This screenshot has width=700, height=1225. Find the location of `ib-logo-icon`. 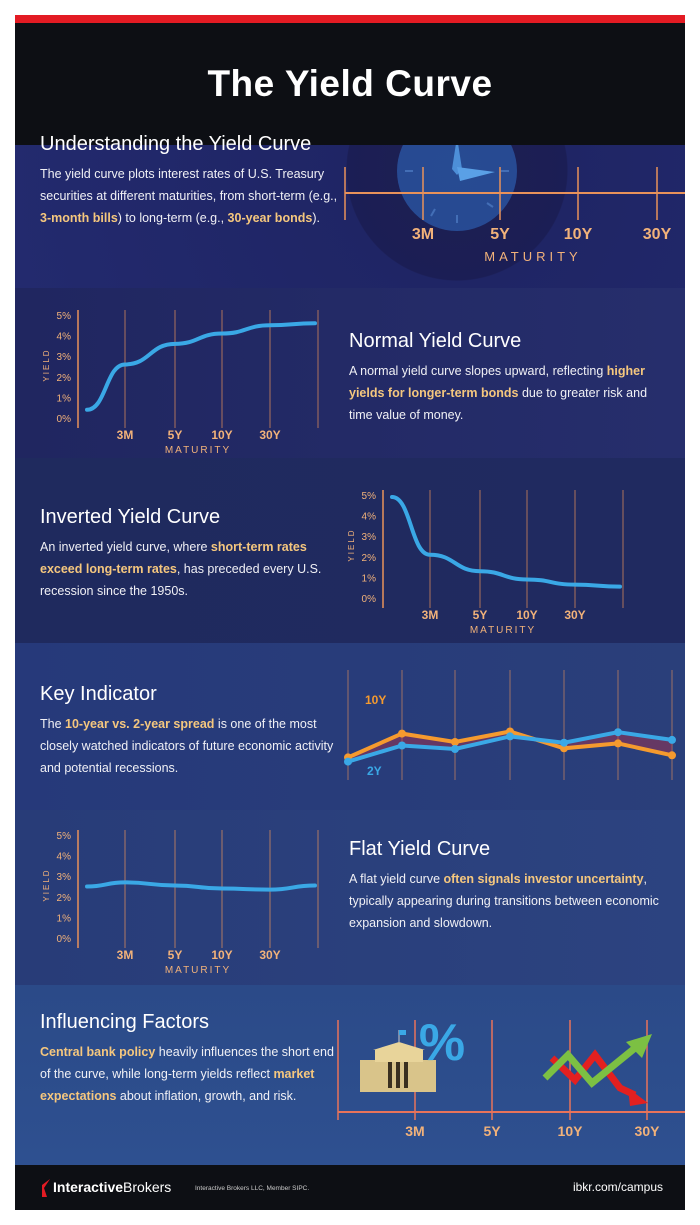

ib-logo-icon is located at coordinates (46, 1188).